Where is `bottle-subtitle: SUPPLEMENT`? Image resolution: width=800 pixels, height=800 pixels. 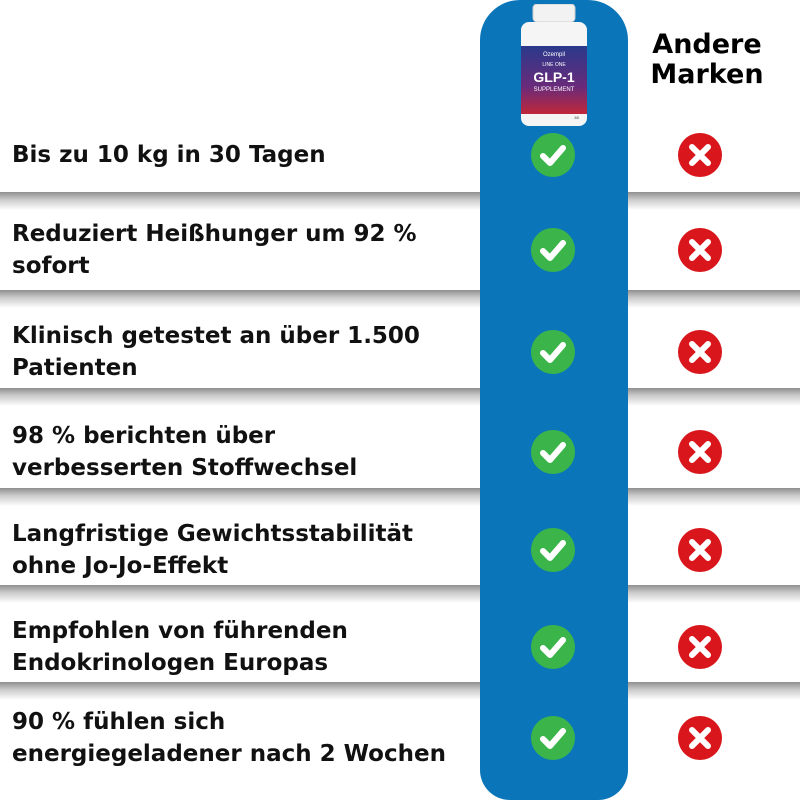 bottle-subtitle: SUPPLEMENT is located at coordinates (554, 90).